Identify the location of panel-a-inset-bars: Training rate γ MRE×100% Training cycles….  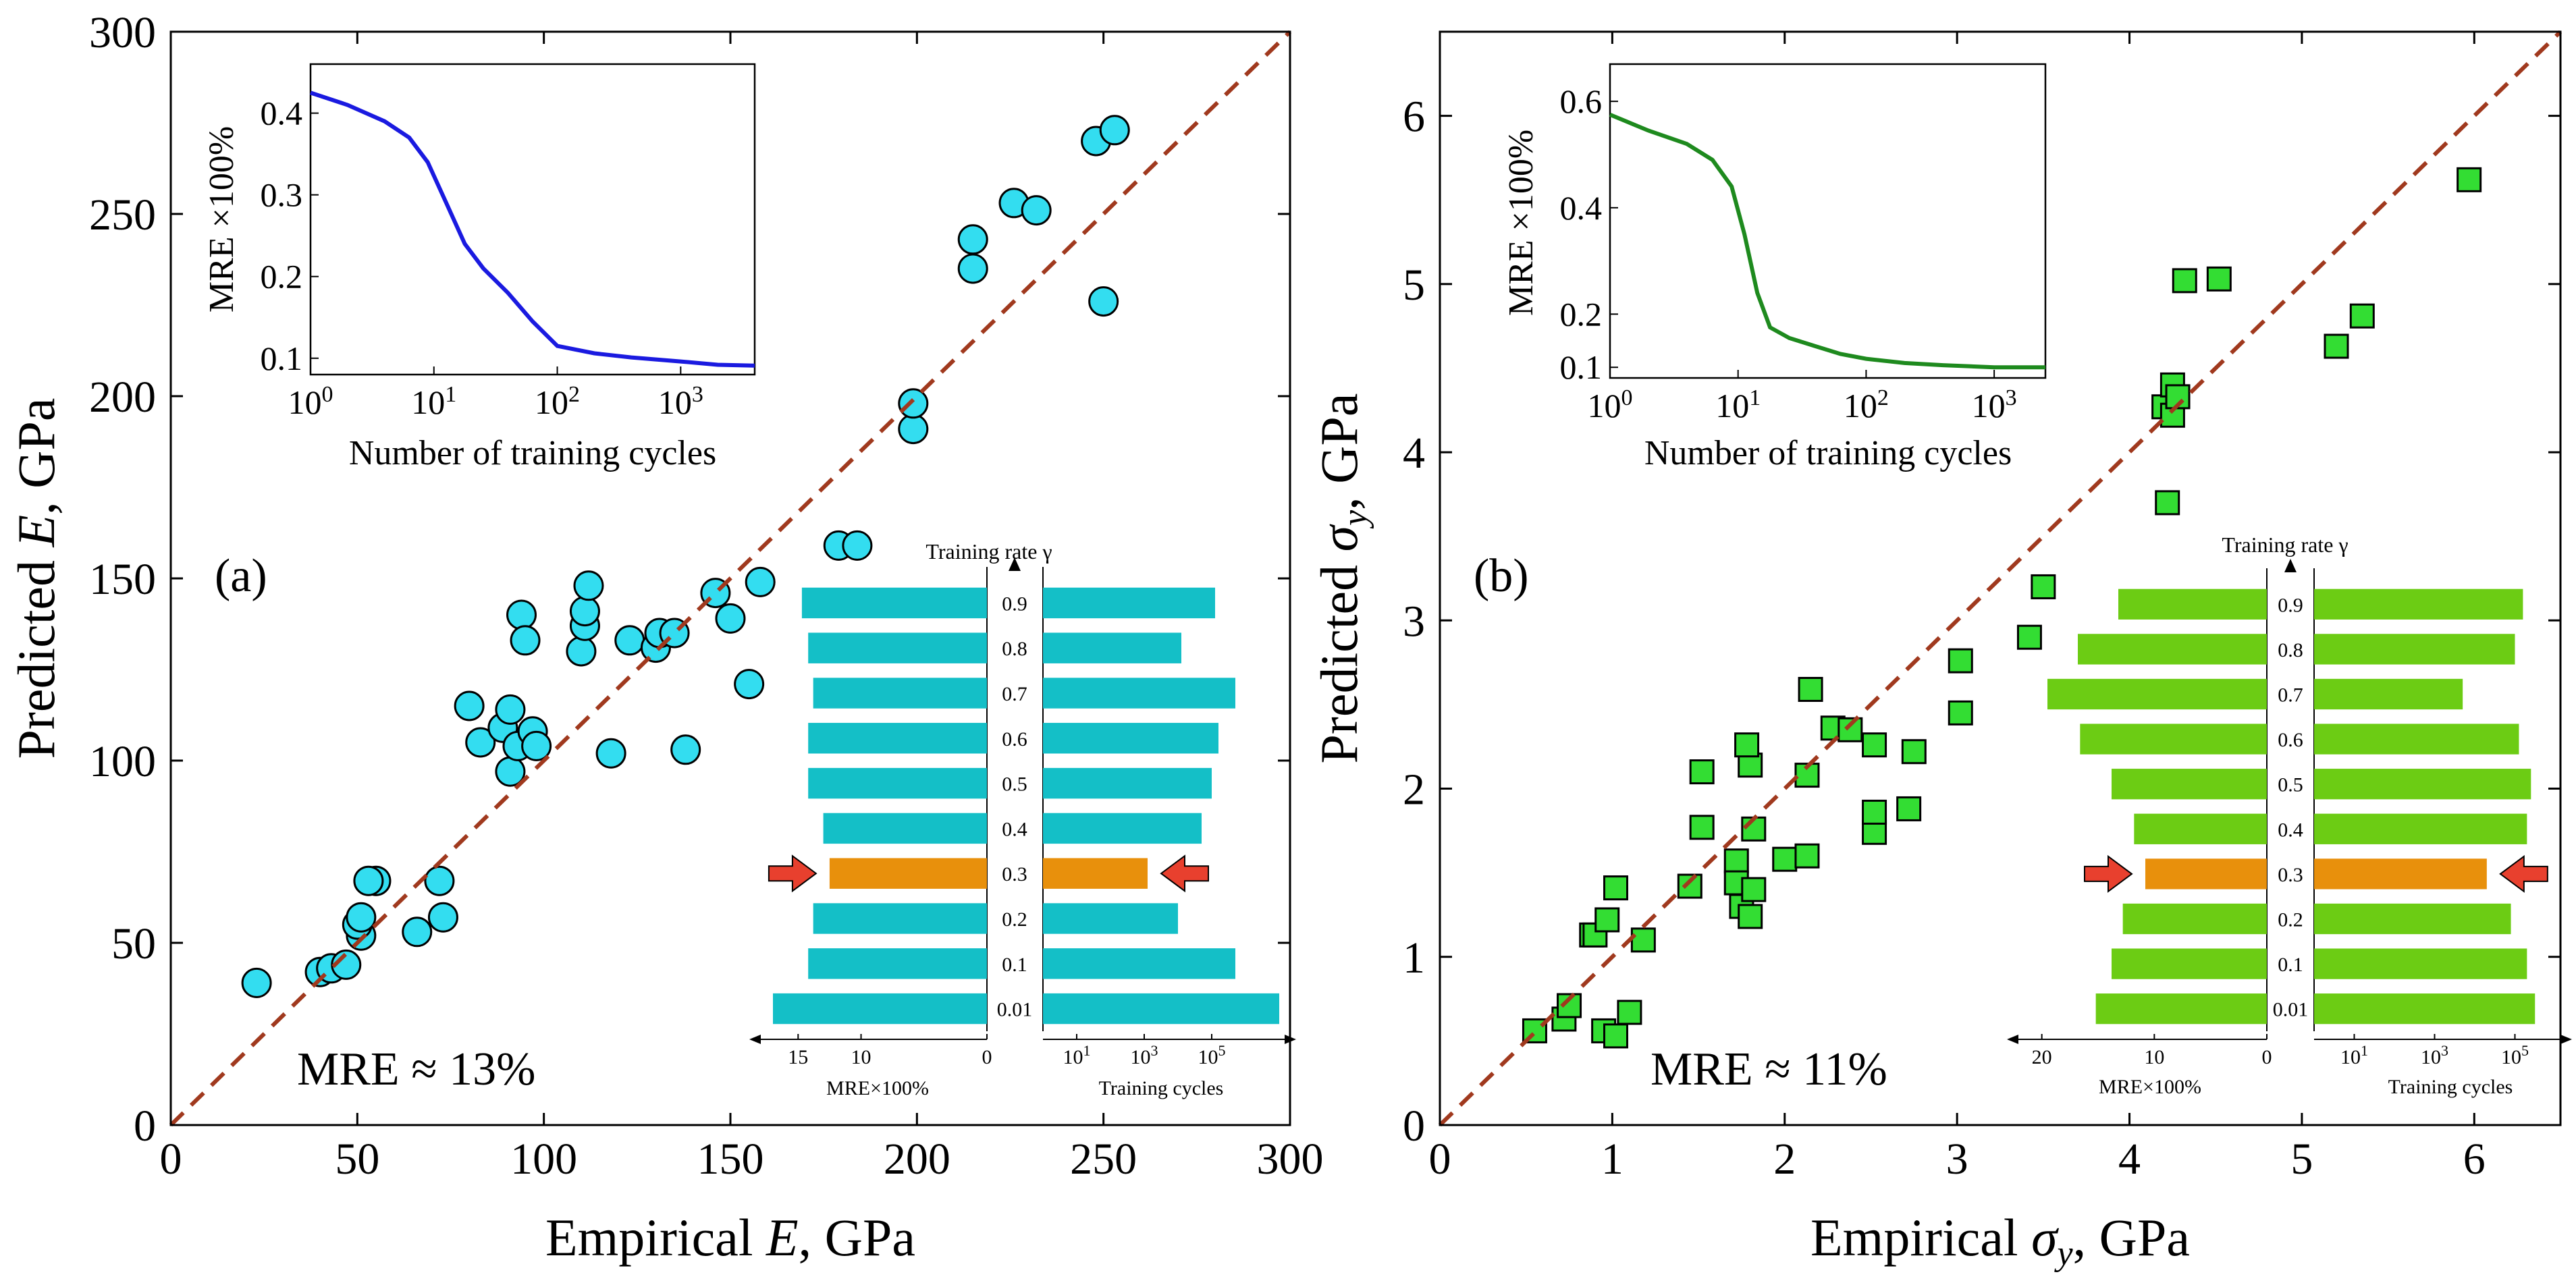
(1022, 819).